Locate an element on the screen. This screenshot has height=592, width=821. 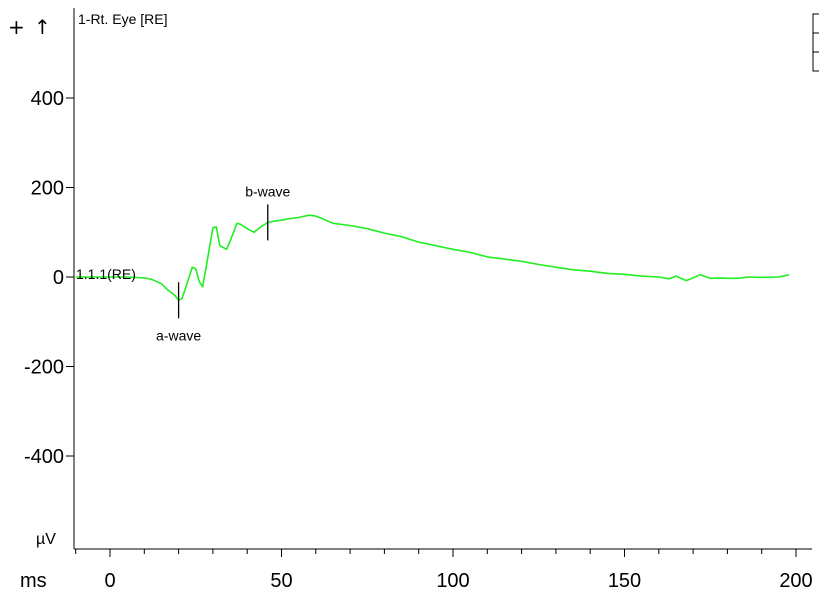
move-up-icon: ↑ is located at coordinates (42, 27).